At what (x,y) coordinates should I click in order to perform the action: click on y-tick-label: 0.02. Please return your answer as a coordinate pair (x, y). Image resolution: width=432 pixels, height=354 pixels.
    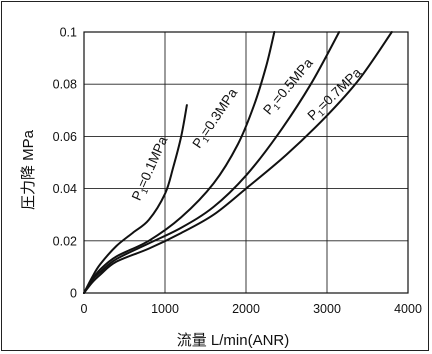
    Looking at the image, I should click on (65, 241).